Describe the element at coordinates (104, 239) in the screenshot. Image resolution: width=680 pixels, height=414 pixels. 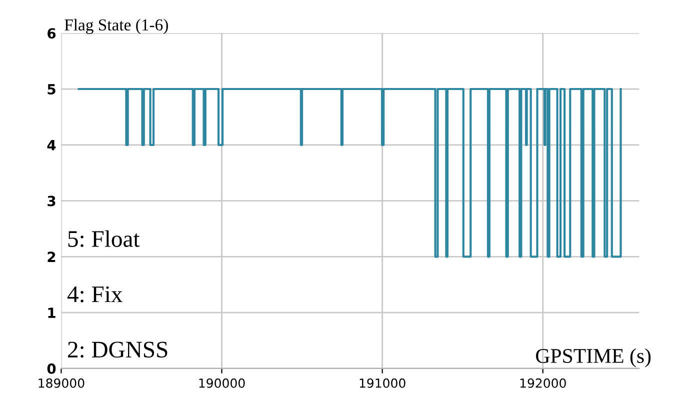
I see `annotation: 5: Float` at that location.